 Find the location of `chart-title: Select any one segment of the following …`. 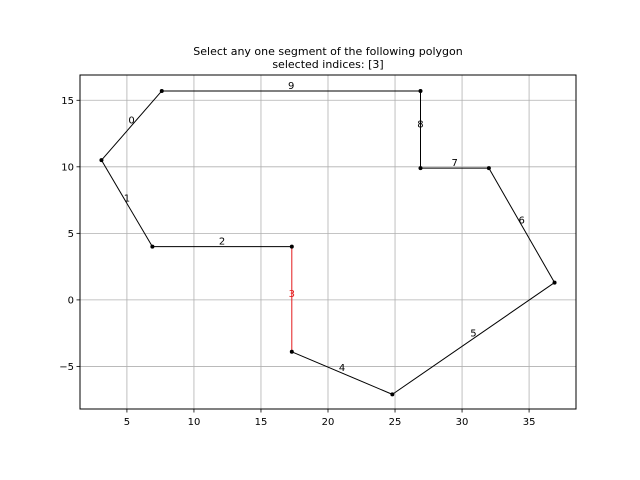

chart-title: Select any one segment of the following … is located at coordinates (327, 51).